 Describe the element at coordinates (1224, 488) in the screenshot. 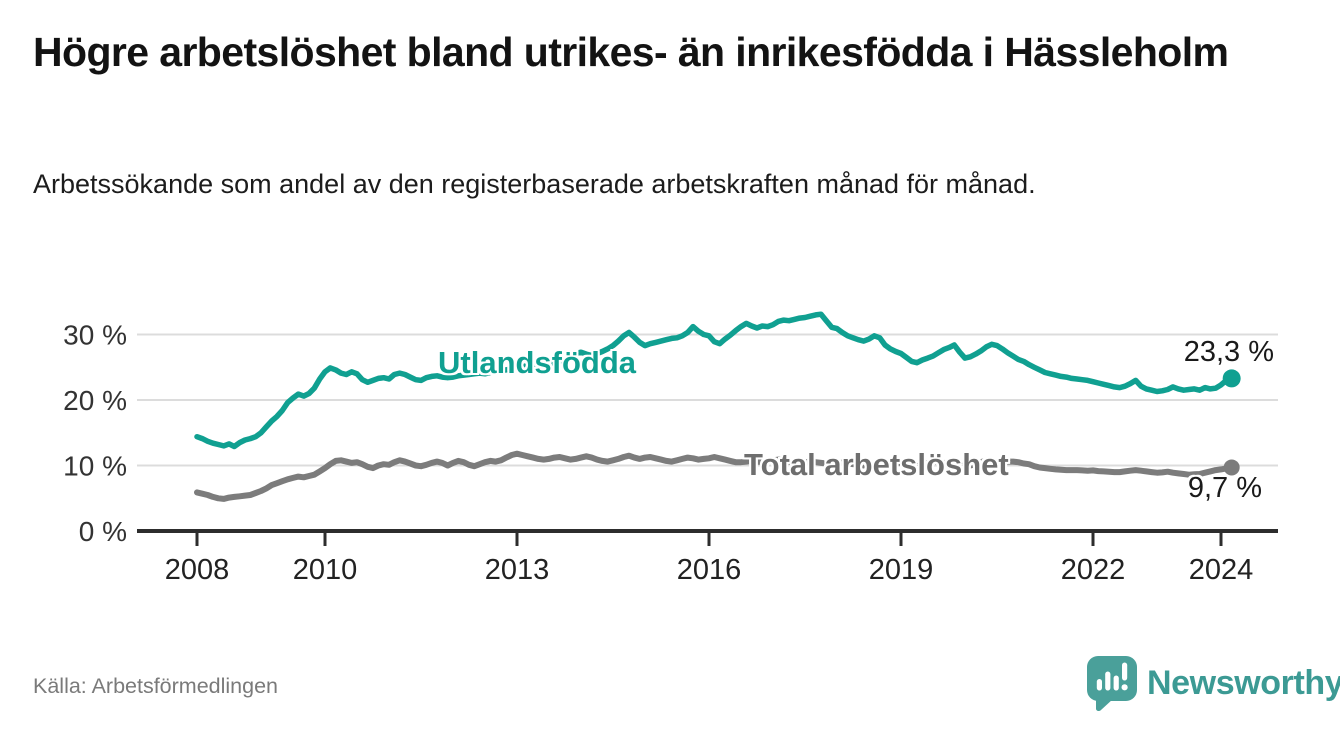

I see `end-value-total-arbetsloshet: 9,7 %` at that location.